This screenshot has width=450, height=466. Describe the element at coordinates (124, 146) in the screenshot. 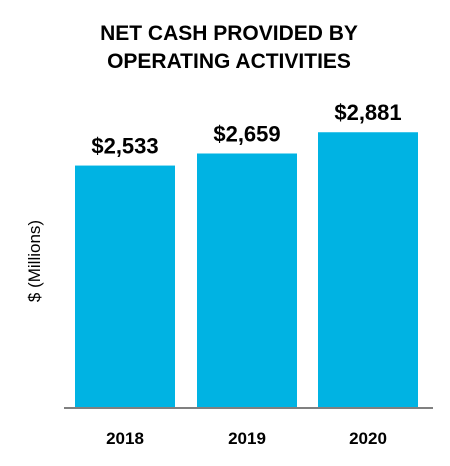

I see `data-label-2018: $2,533` at that location.